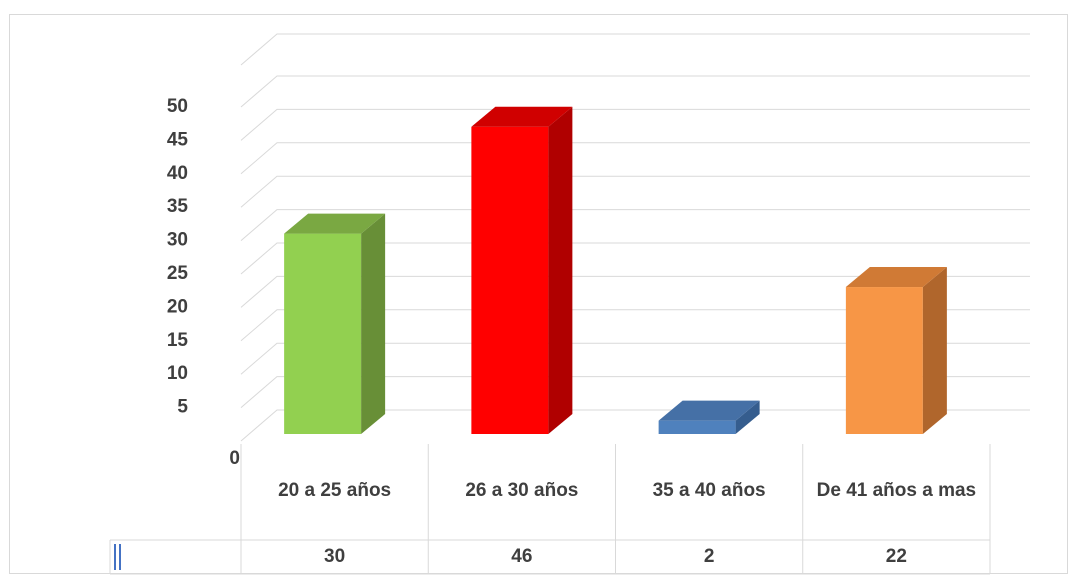  What do you see at coordinates (178, 273) in the screenshot?
I see `y-tick-label: 25` at bounding box center [178, 273].